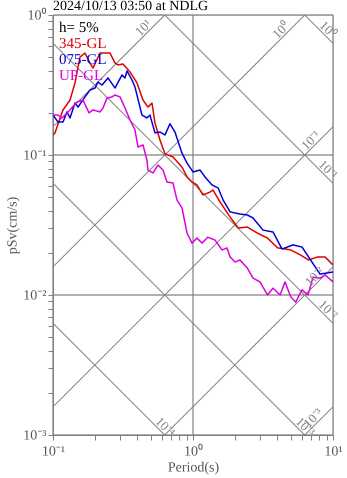 The image size is (347, 478). What do you see at coordinates (193, 452) in the screenshot?
I see `x-tick-label: 10⁰` at bounding box center [193, 452].